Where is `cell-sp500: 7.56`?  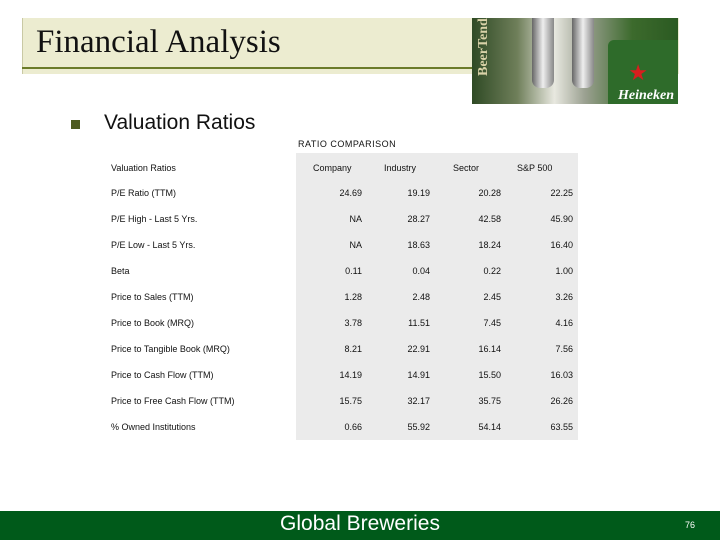 cell-sp500: 7.56 is located at coordinates (564, 349).